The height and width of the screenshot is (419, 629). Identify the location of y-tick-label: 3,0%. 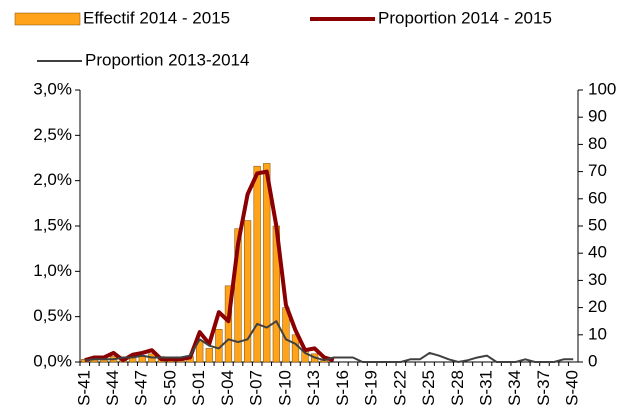
(52, 88).